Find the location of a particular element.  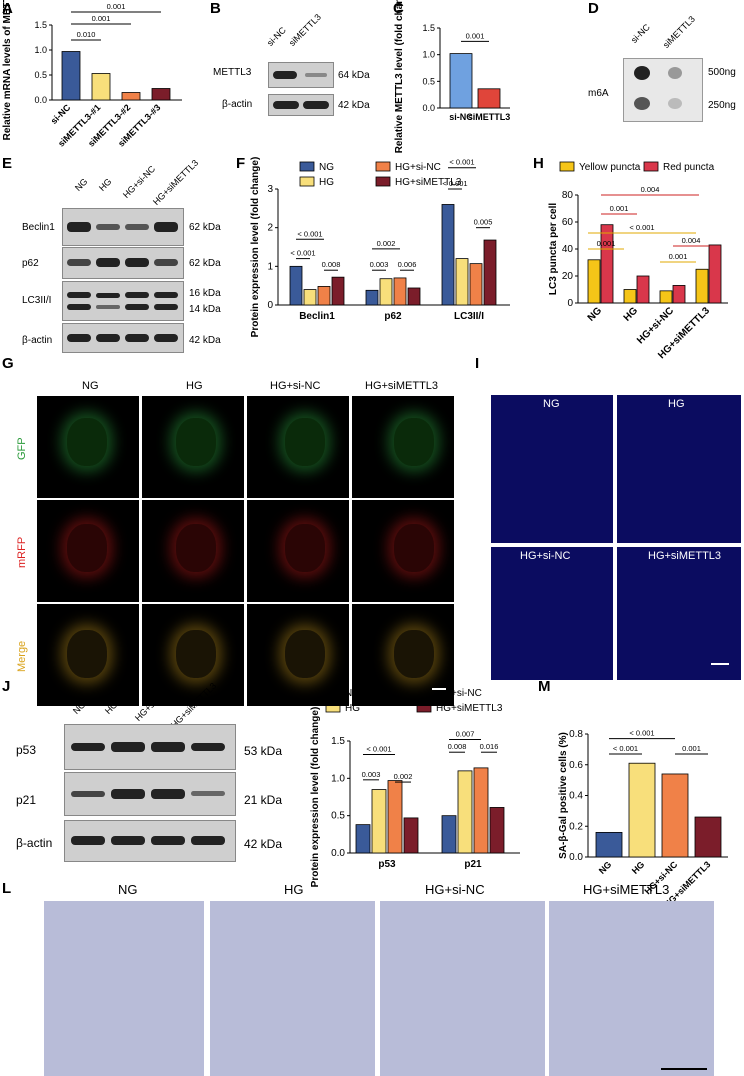

blot-e-row-4: β-actin is located at coordinates (37, 340).